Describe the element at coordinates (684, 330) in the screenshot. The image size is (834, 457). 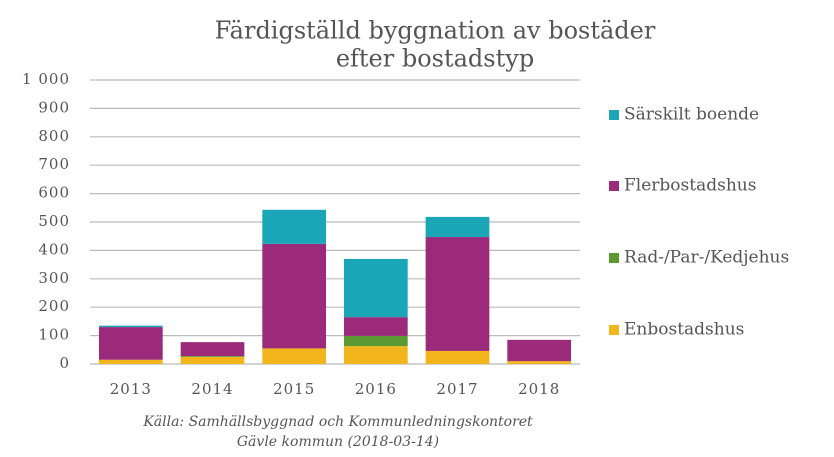
I see `legend-label: Enbostadshus` at that location.